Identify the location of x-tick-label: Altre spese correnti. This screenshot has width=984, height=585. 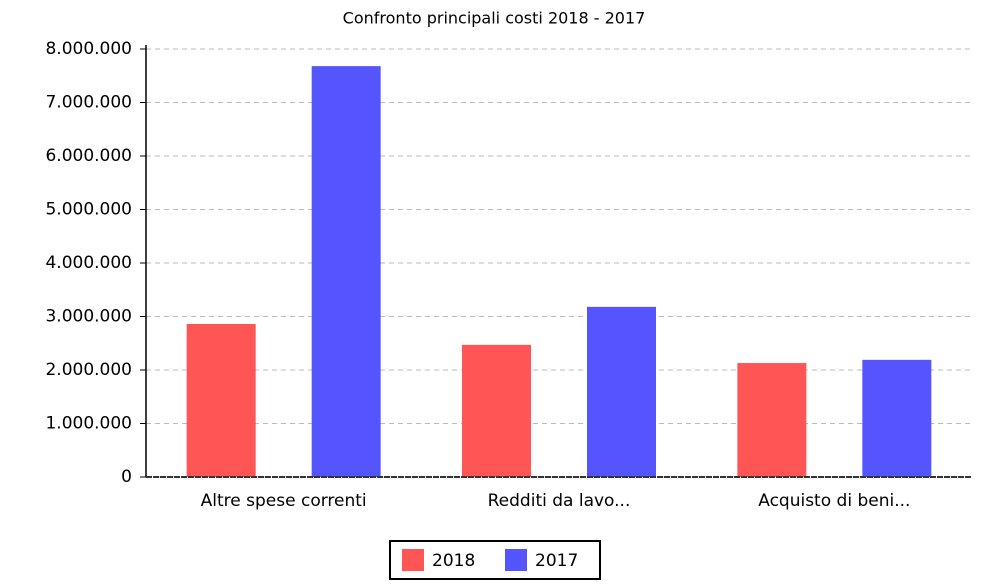
(284, 501).